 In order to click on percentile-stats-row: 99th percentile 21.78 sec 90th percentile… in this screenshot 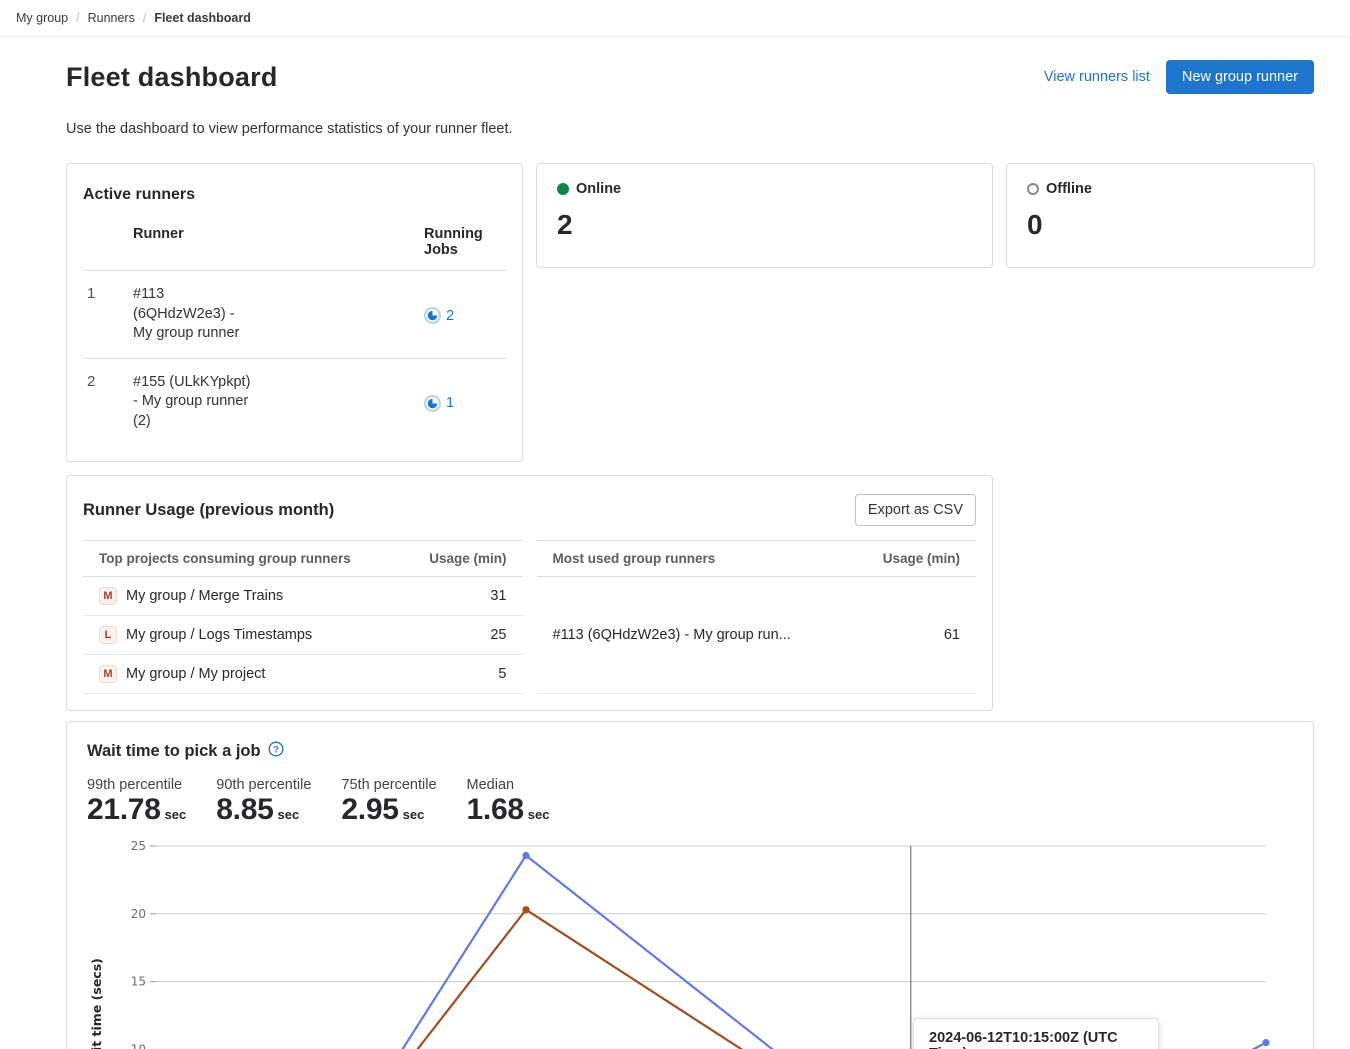, I will do `click(690, 802)`.